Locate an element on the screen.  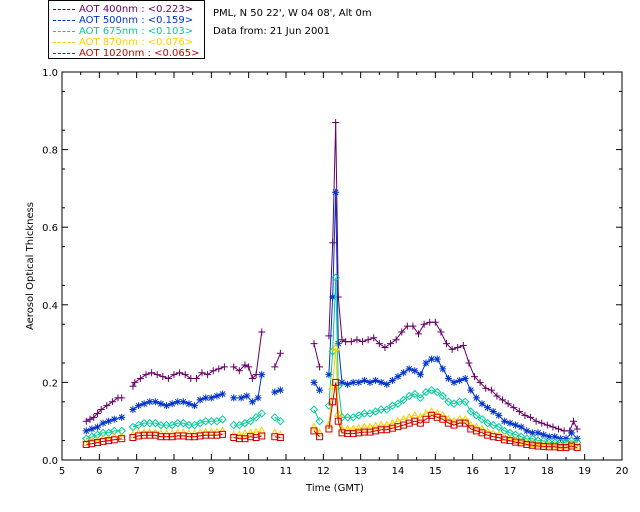
x-tick-label: 16 is located at coordinates (472, 471).